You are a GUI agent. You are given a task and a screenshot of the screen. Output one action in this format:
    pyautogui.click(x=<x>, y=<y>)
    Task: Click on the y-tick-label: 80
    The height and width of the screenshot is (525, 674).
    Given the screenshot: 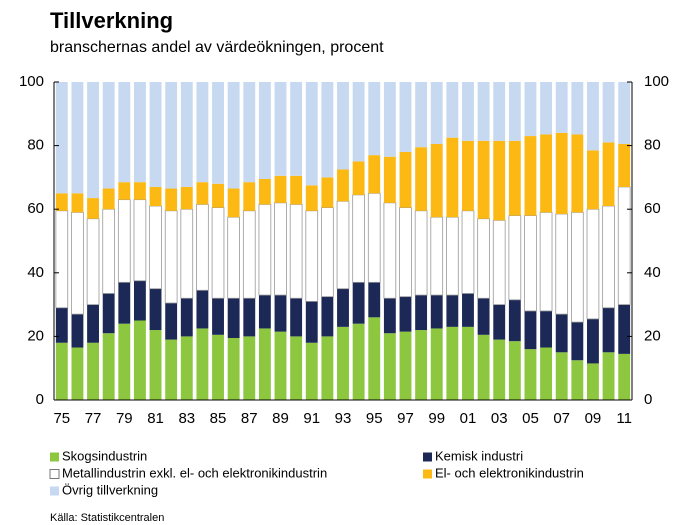 What is the action you would take?
    pyautogui.click(x=35, y=145)
    